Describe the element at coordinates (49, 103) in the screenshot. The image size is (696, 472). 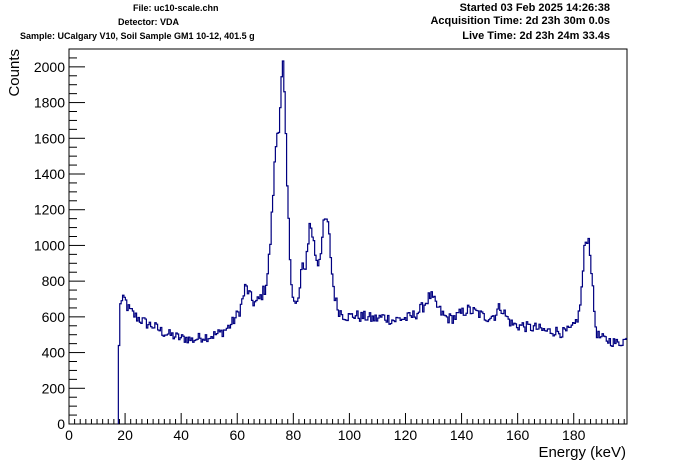
I see `y-tick-label: 1800` at that location.